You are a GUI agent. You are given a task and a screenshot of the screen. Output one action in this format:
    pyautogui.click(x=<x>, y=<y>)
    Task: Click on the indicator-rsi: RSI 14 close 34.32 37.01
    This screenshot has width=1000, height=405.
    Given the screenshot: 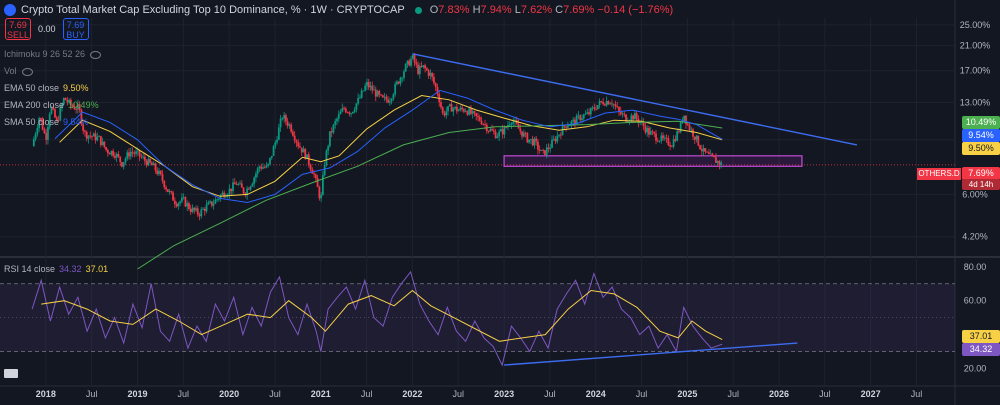 What is the action you would take?
    pyautogui.click(x=56, y=269)
    